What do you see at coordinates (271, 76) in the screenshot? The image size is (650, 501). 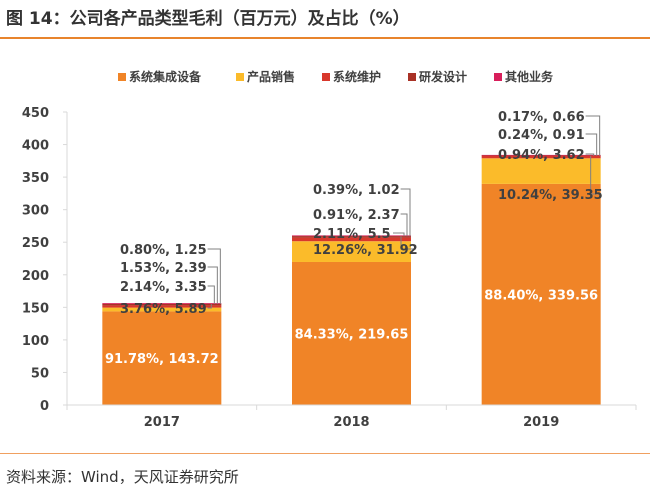 I see `legend-label-1: 产品销售` at bounding box center [271, 76].